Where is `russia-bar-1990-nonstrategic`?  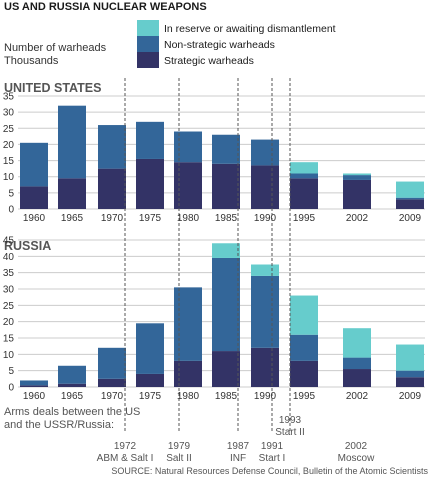 russia-bar-1990-nonstrategic is located at coordinates (265, 311).